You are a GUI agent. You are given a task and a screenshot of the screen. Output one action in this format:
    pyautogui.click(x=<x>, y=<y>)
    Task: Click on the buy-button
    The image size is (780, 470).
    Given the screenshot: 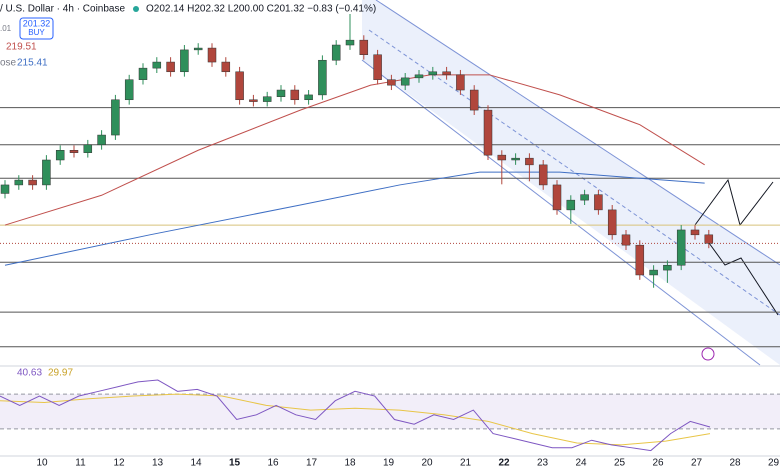 What is the action you would take?
    pyautogui.click(x=36, y=28)
    